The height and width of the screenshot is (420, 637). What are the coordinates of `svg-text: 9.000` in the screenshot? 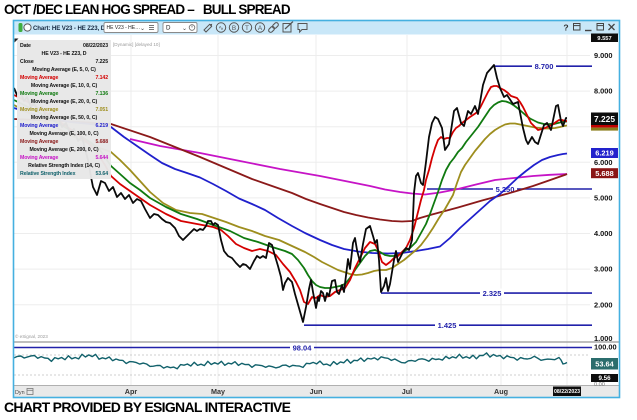 It's located at (603, 55).